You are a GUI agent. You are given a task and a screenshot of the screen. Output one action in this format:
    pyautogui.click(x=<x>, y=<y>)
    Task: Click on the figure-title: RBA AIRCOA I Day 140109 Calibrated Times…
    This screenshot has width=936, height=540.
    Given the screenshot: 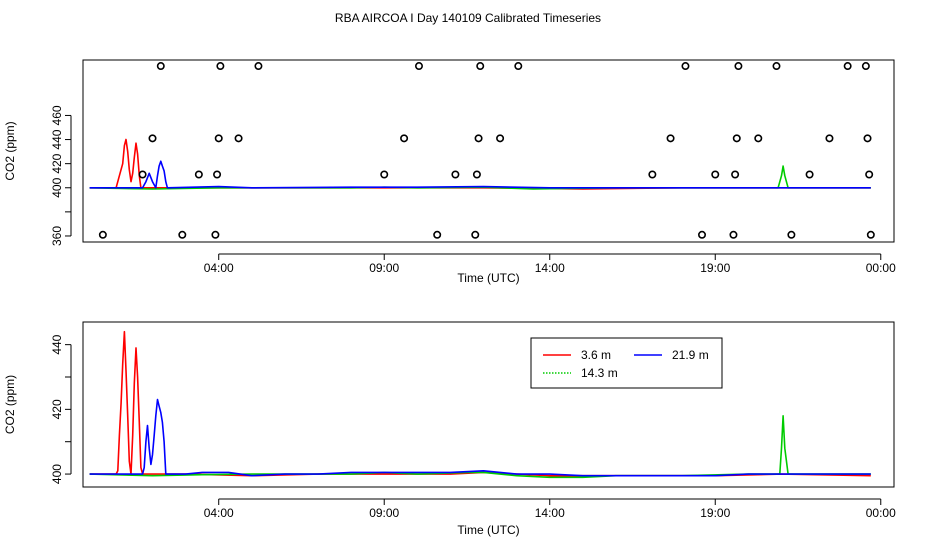 What is the action you would take?
    pyautogui.click(x=468, y=18)
    